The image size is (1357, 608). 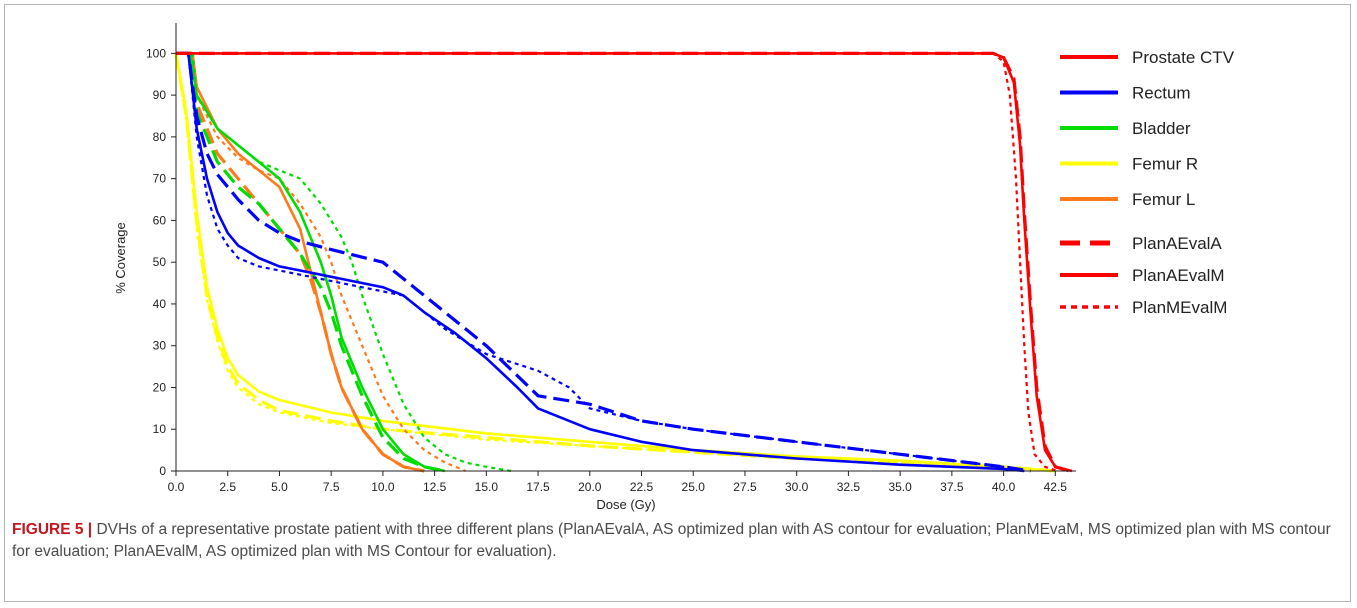 I want to click on legend-label-rectum: Rectum, so click(x=1161, y=93).